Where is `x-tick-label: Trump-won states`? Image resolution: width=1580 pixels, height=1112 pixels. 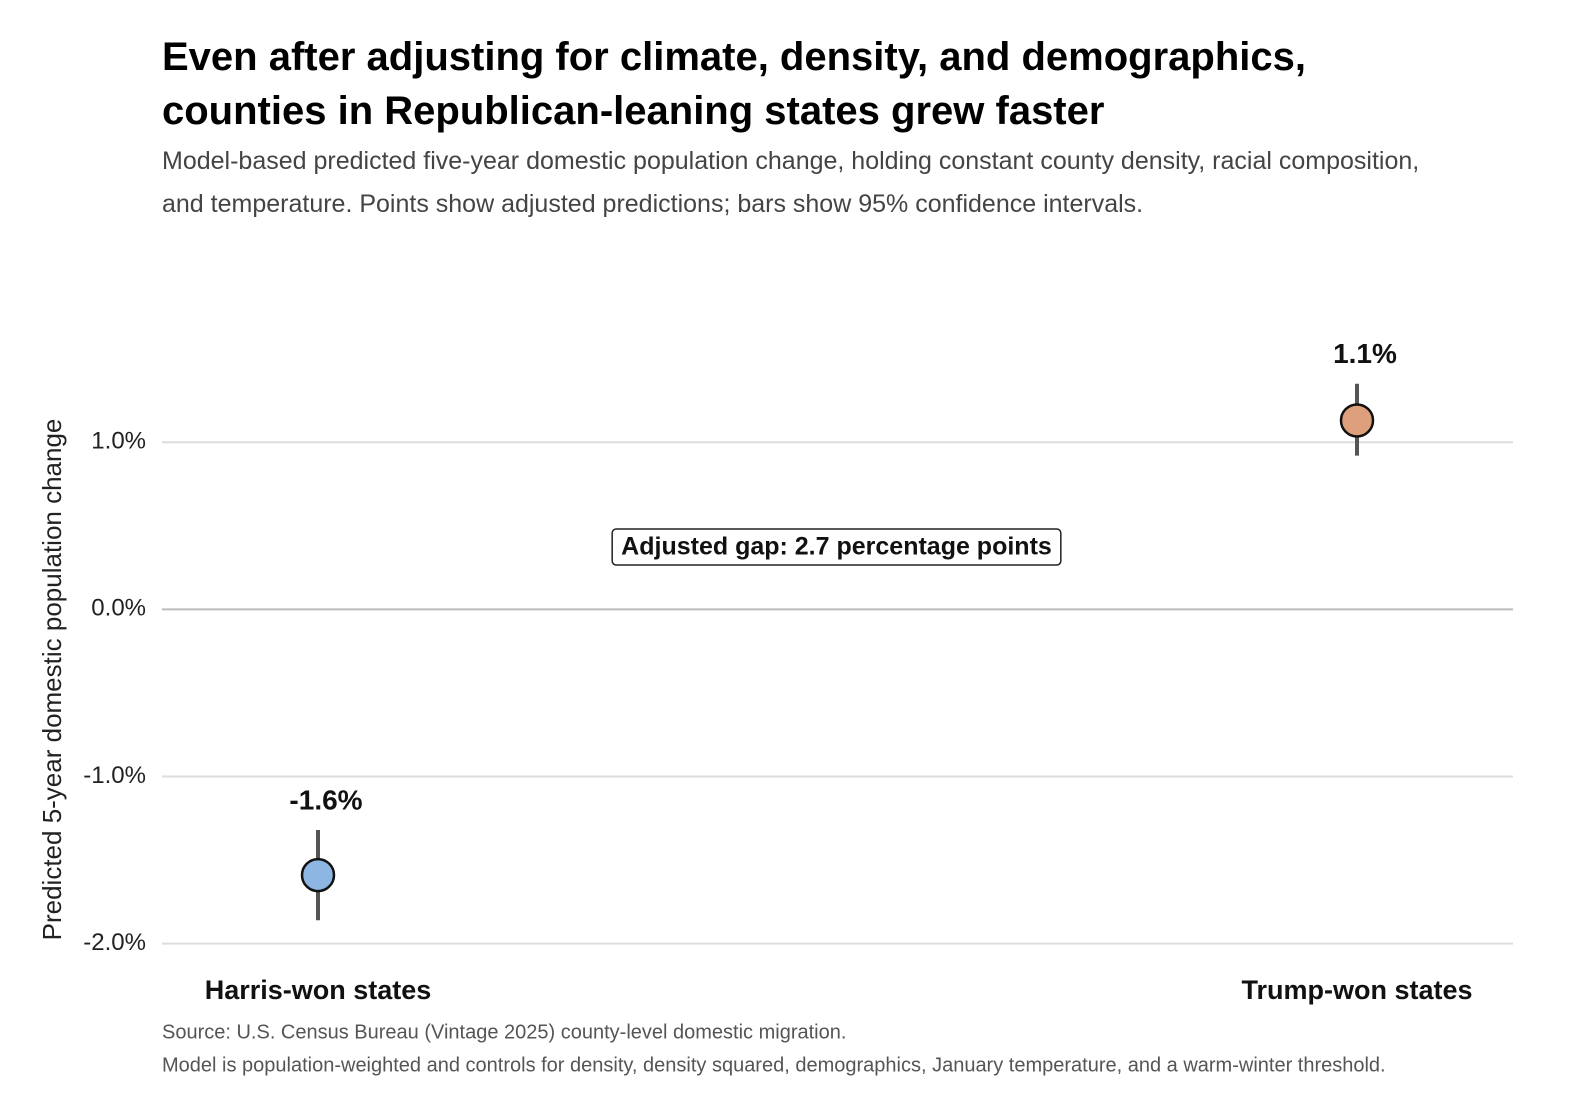
x-tick-label: Trump-won states is located at coordinates (1356, 990).